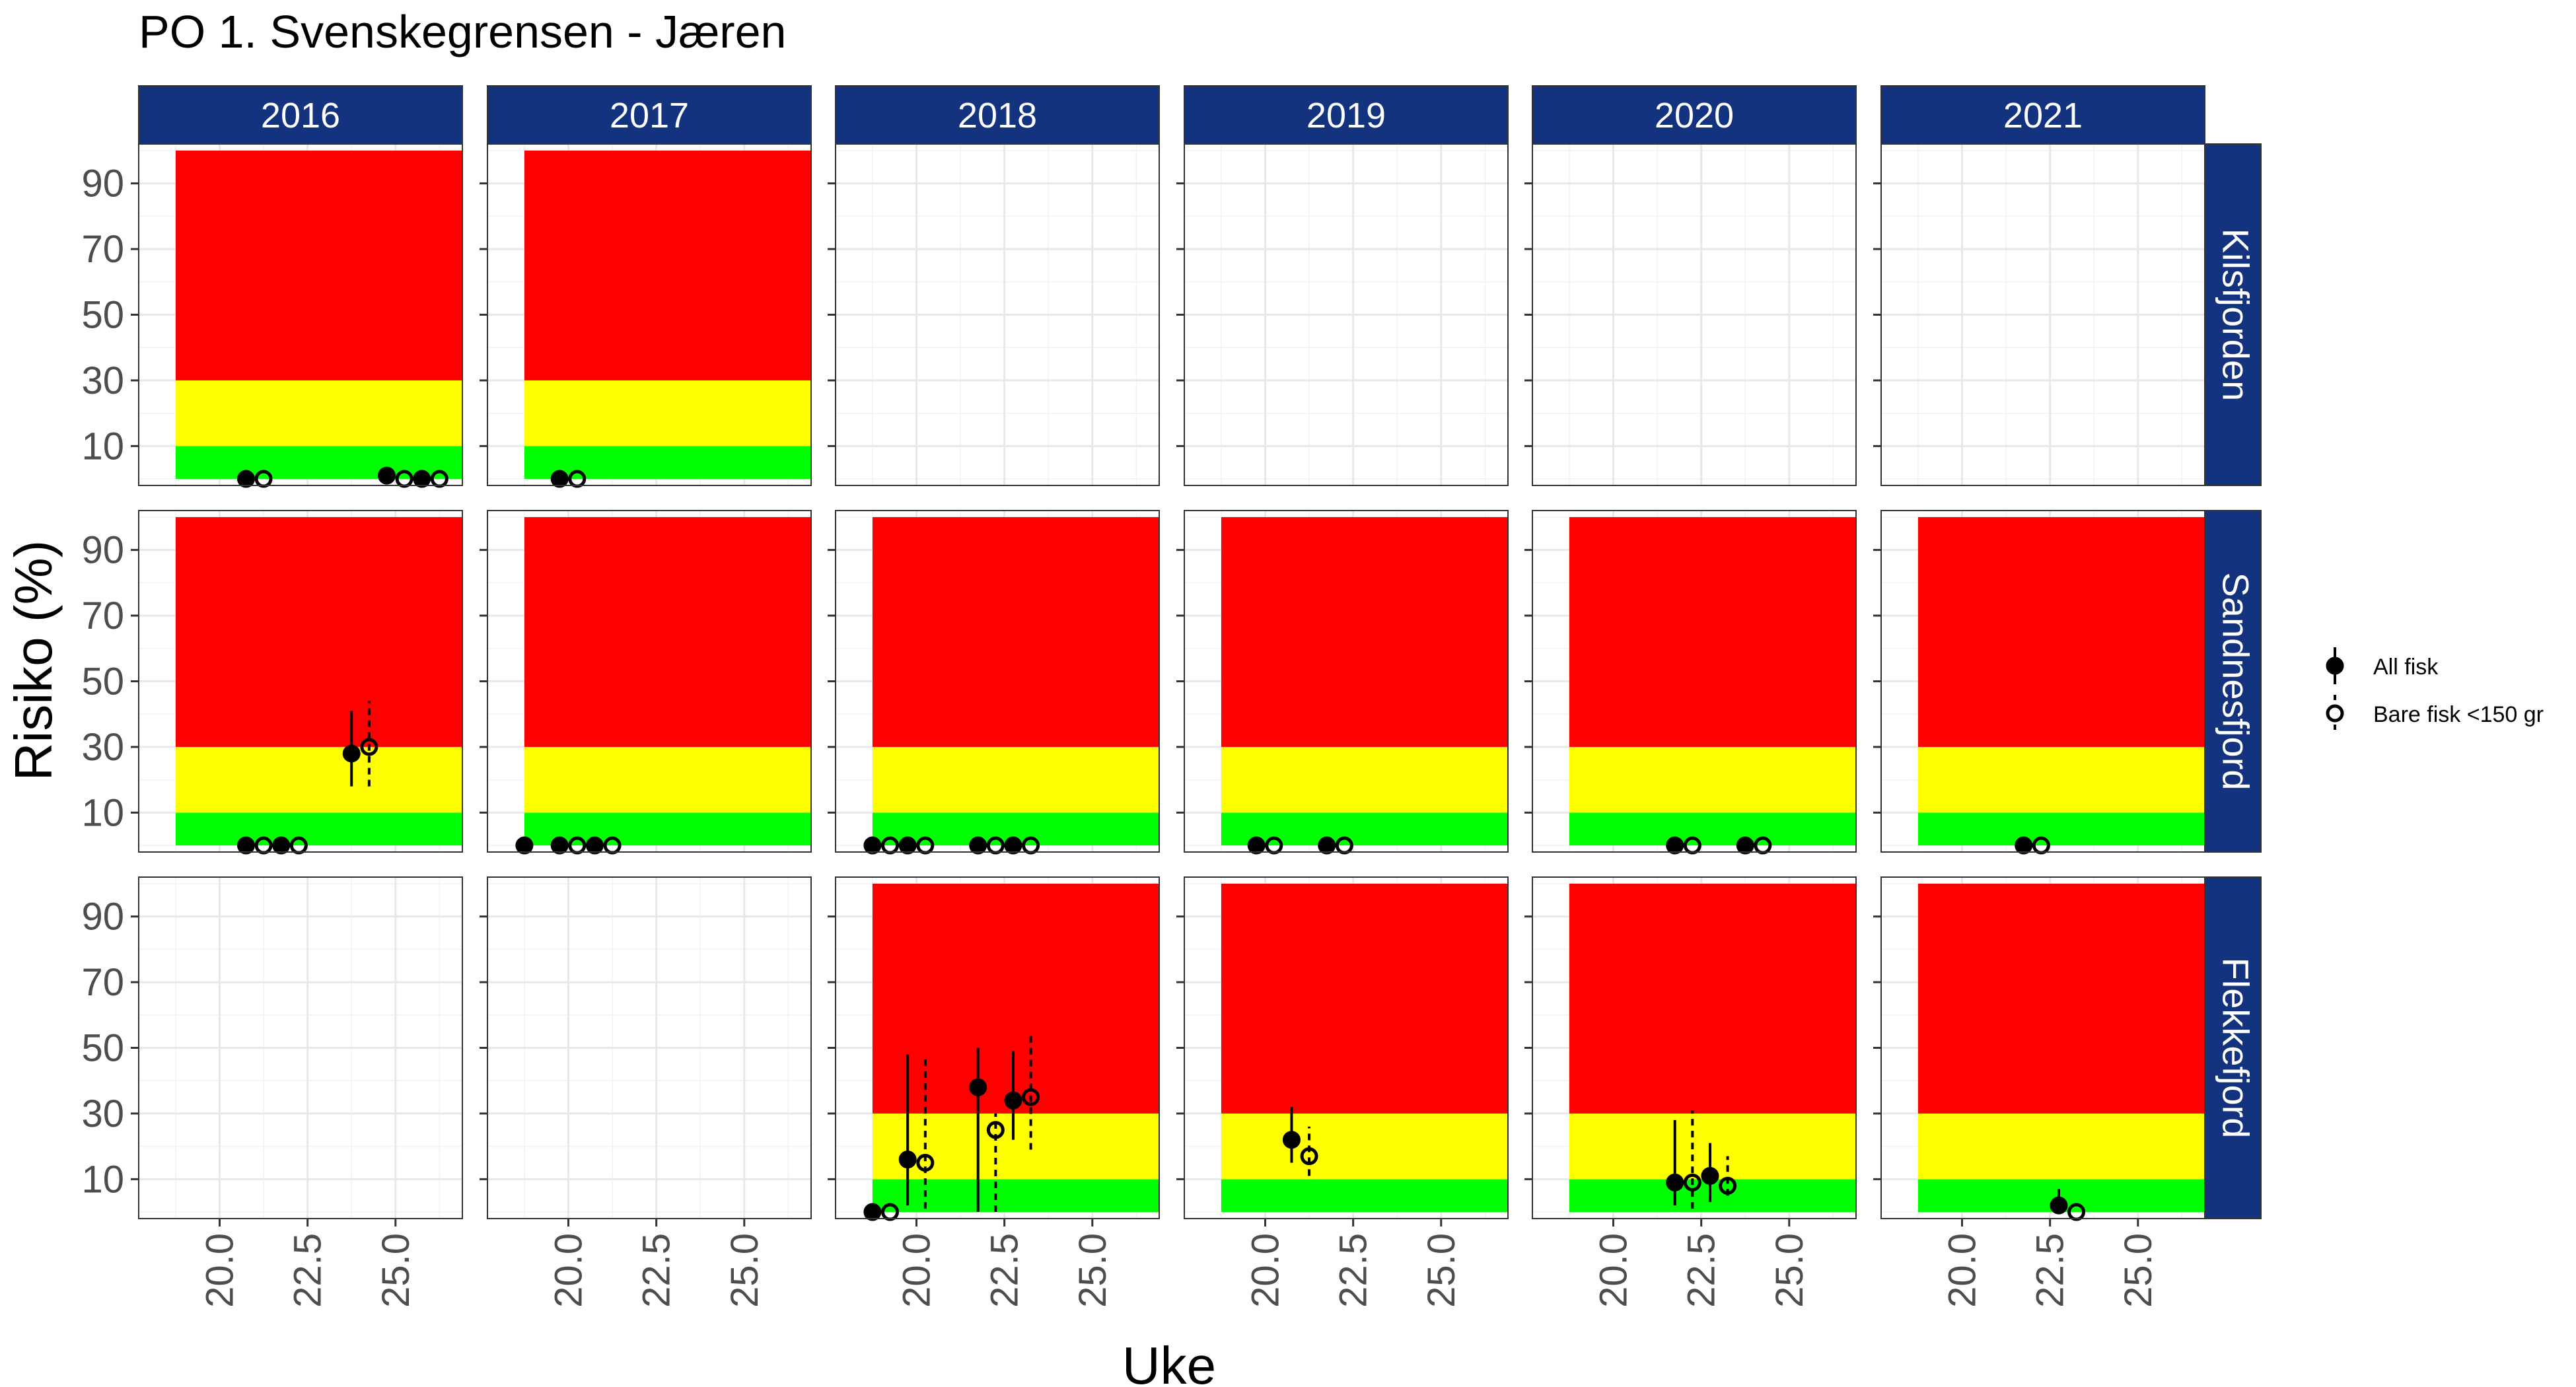  I want to click on year-strip-label: 2020, so click(1694, 115).